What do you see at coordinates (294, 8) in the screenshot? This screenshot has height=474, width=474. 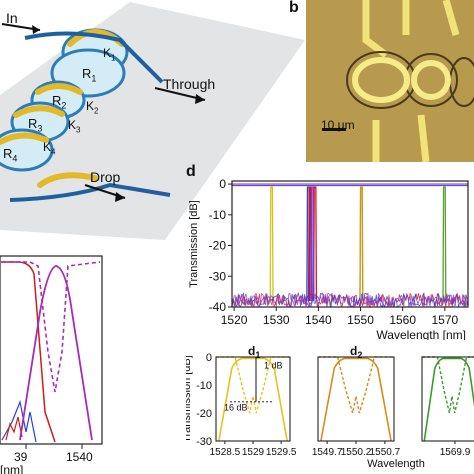 I see `panel-label-b: b` at bounding box center [294, 8].